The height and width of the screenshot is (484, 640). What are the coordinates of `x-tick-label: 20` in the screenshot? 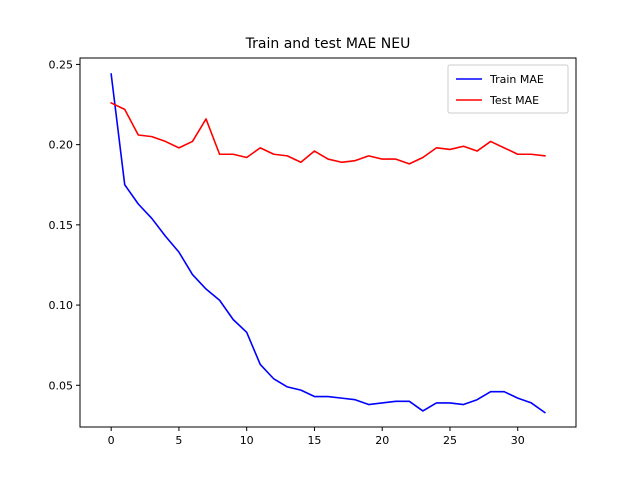 It's located at (382, 440).